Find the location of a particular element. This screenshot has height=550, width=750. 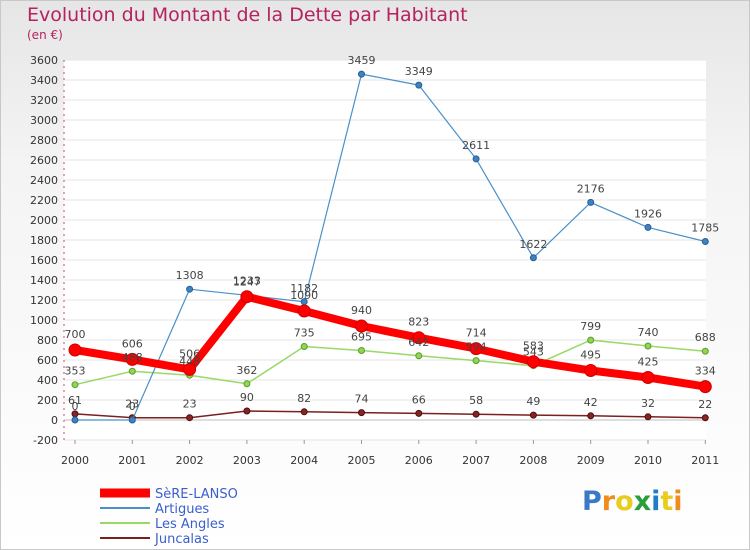

data-label: 1247 is located at coordinates (247, 281).